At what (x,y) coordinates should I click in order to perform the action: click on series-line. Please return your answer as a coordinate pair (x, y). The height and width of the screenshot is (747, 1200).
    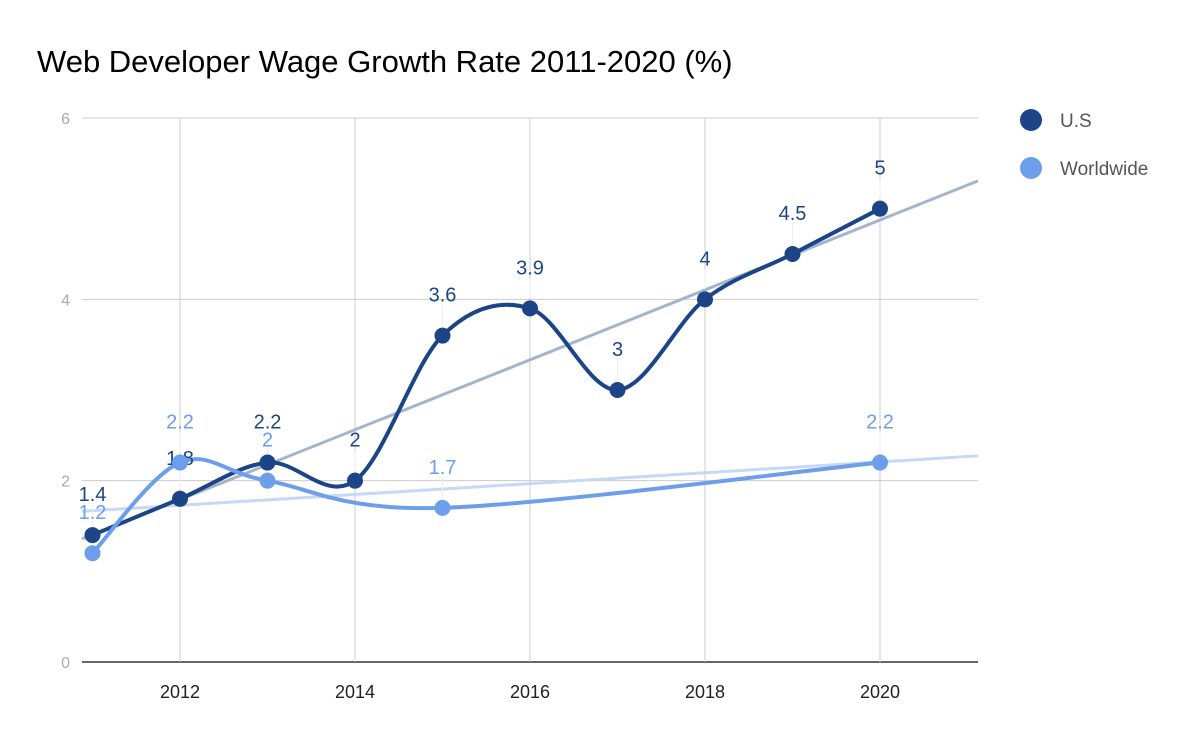
    Looking at the image, I should click on (486, 506).